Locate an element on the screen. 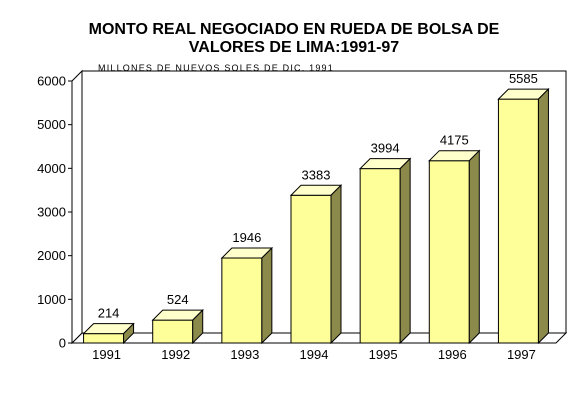  data-label: 3994 is located at coordinates (385, 148).